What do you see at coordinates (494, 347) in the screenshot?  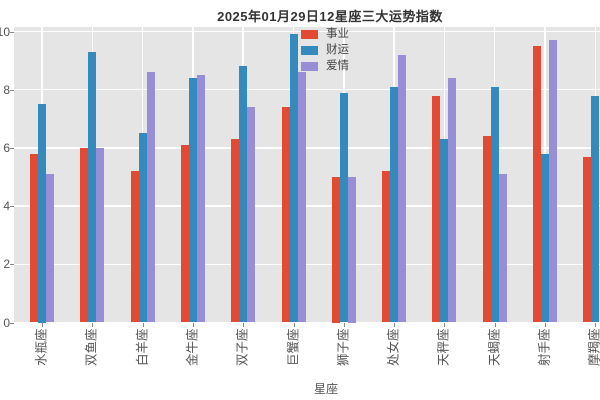 I see `x-tick-label: 天蝎座` at bounding box center [494, 347].